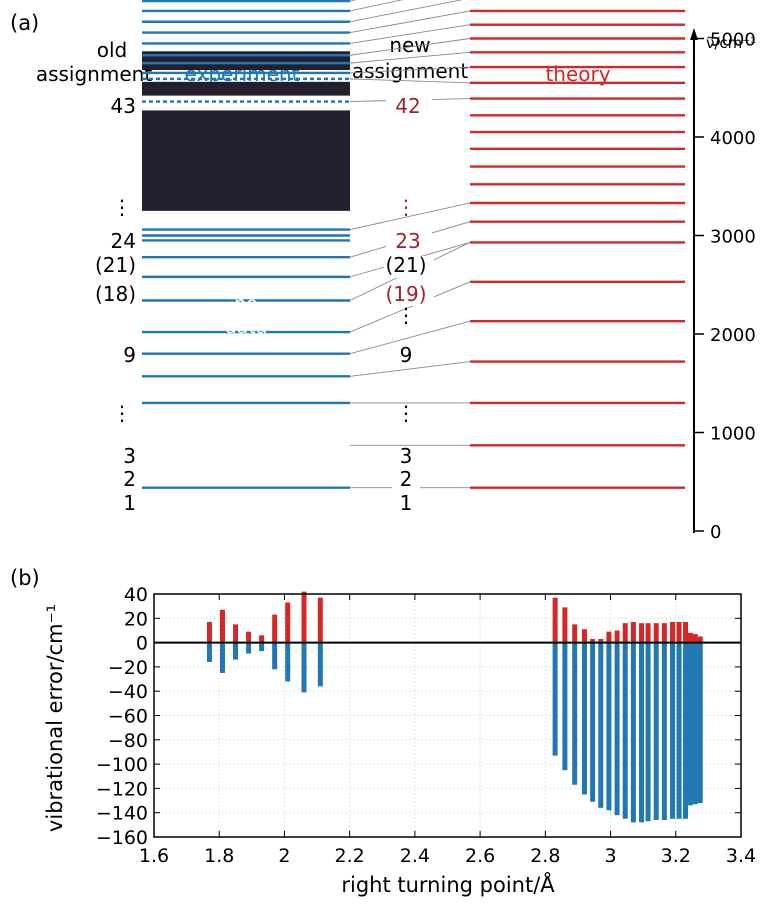 The height and width of the screenshot is (905, 784). Describe the element at coordinates (55, 718) in the screenshot. I see `y-axis-title: vibrational error/cm⁻¹` at that location.